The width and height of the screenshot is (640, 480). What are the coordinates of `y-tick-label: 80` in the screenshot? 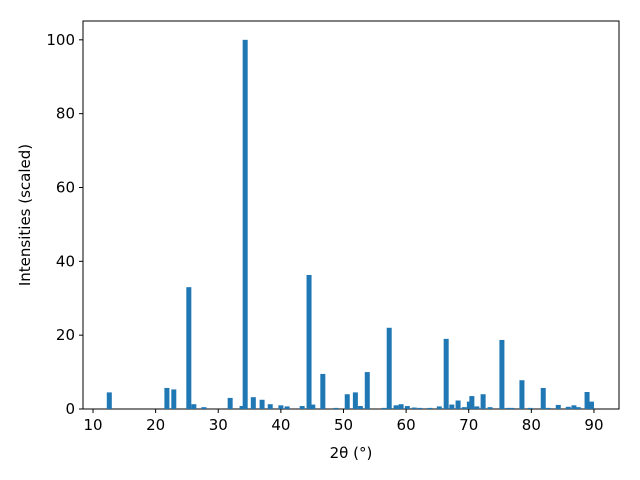 It's located at (65, 114).